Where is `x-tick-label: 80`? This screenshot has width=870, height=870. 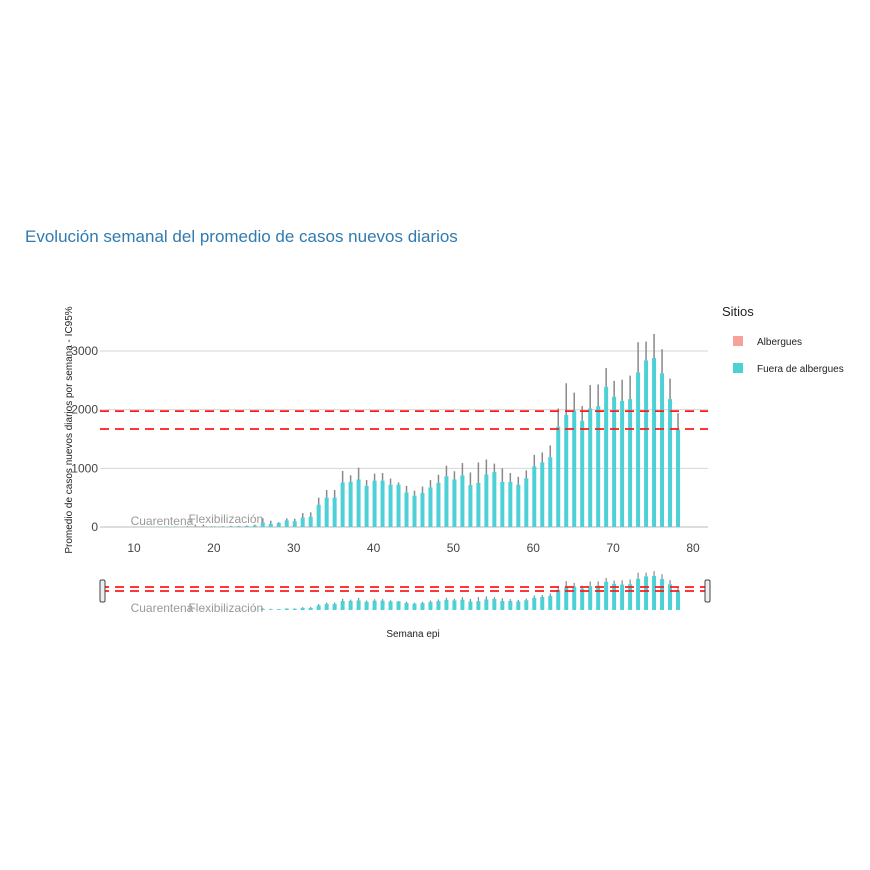
x-tick-label: 80 is located at coordinates (693, 548).